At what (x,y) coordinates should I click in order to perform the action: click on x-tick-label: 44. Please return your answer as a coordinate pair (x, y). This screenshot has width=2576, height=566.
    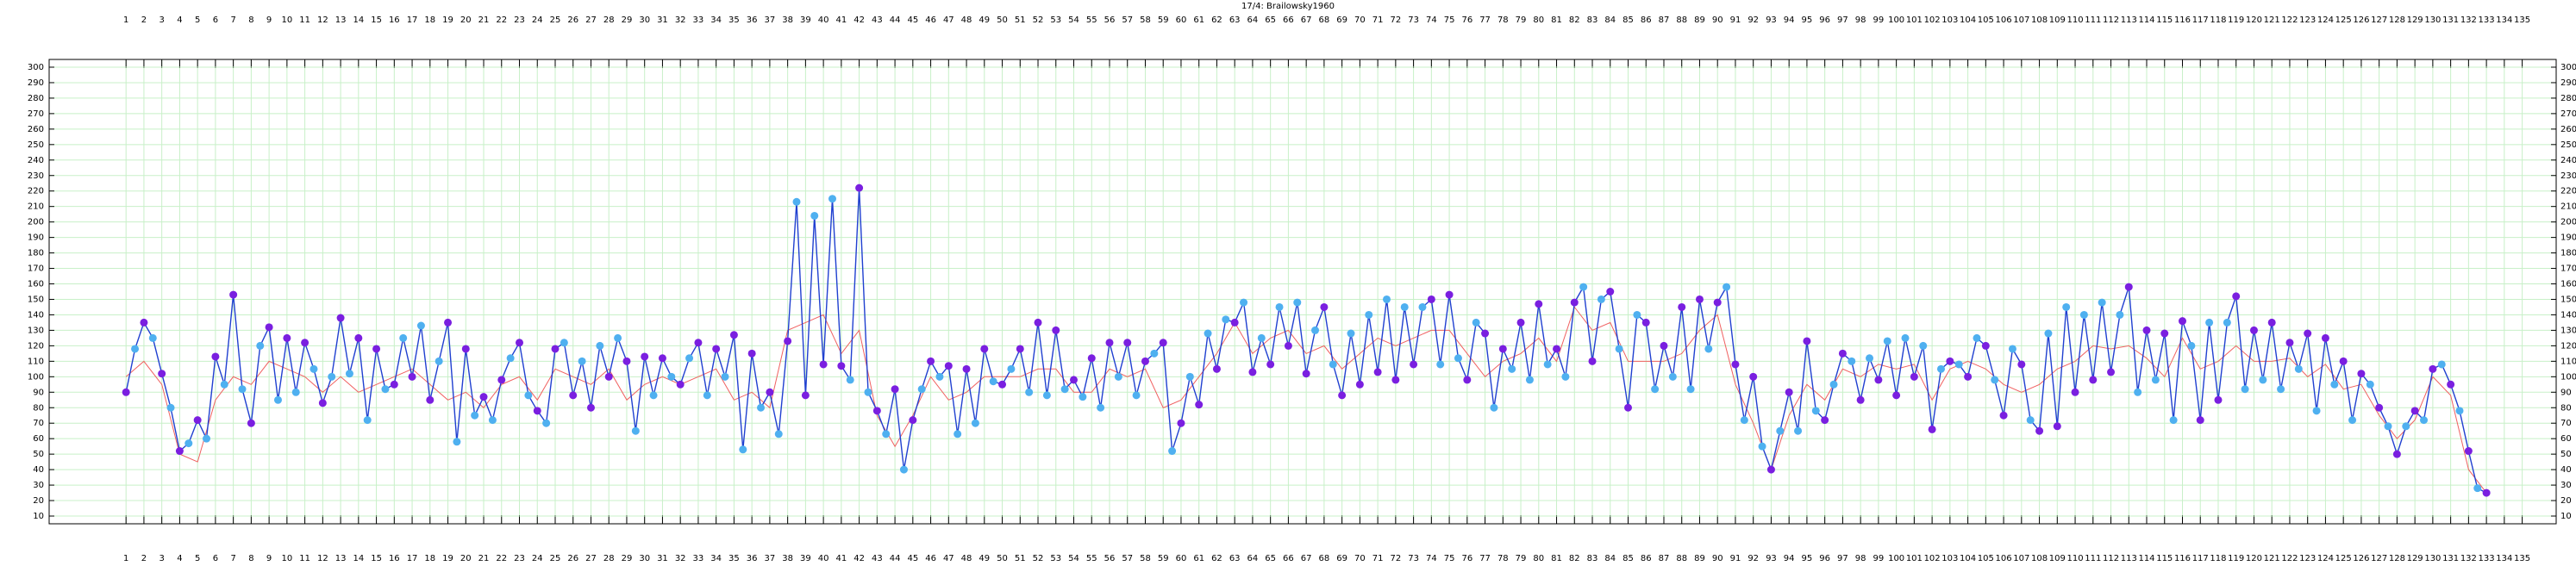
    Looking at the image, I should click on (895, 558).